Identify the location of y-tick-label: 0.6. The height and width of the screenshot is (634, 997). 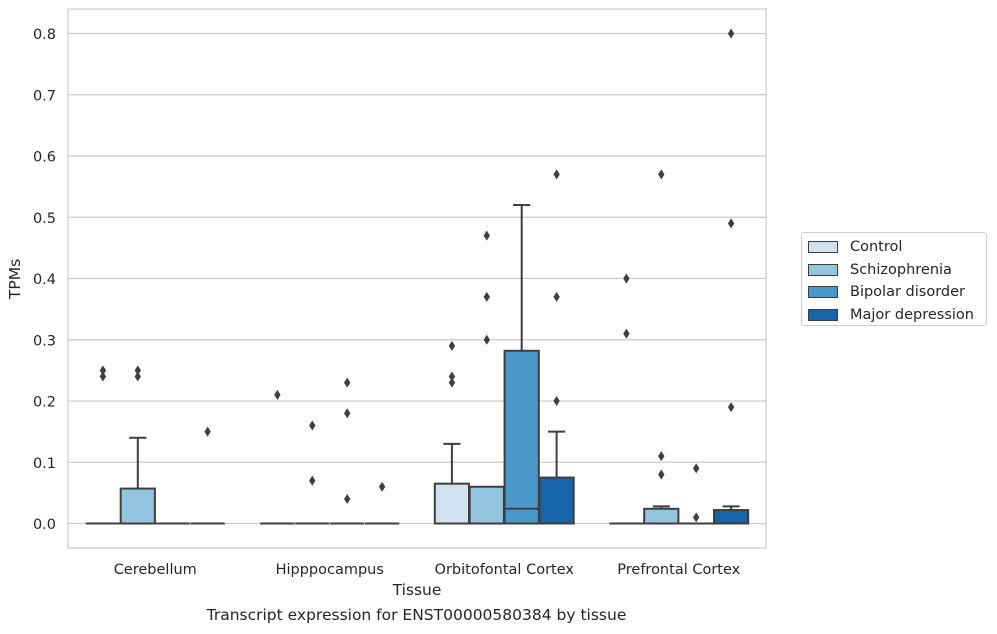
(44, 158).